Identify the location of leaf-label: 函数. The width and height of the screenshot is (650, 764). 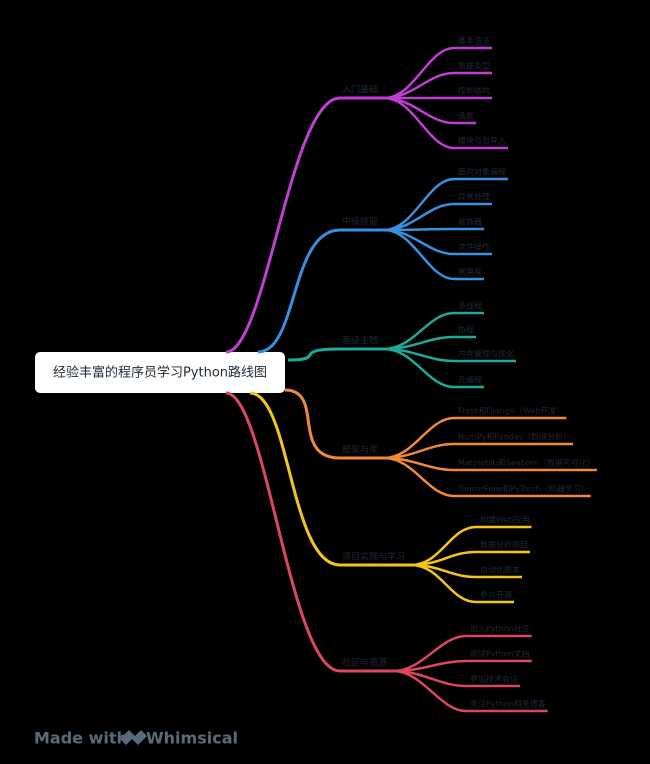
(466, 116).